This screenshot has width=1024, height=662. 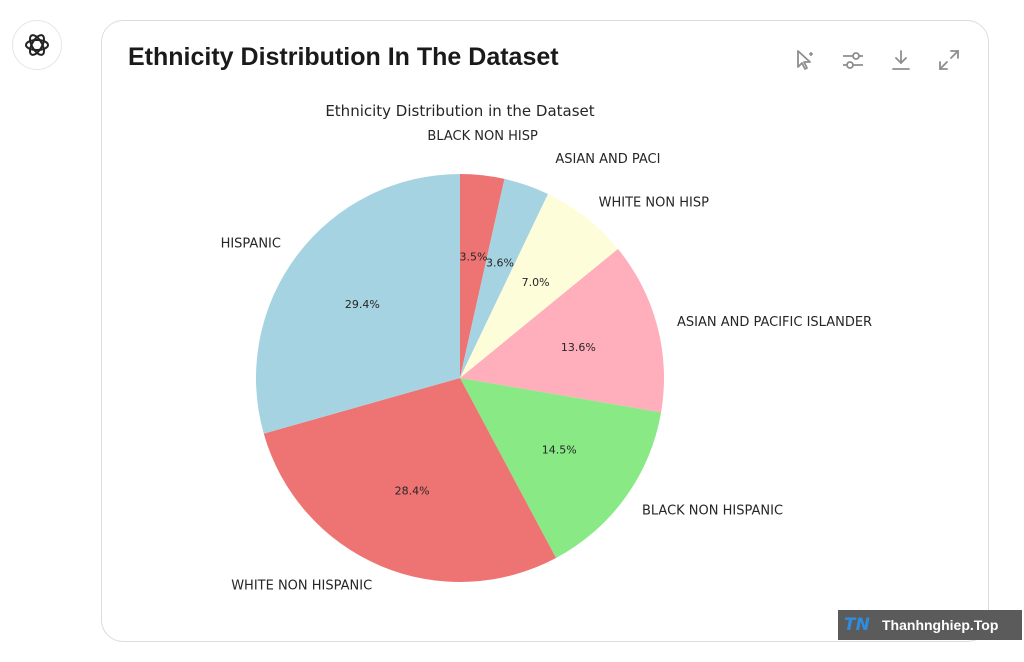 I want to click on watermark: TN Thanhnghiep.Top, so click(x=930, y=625).